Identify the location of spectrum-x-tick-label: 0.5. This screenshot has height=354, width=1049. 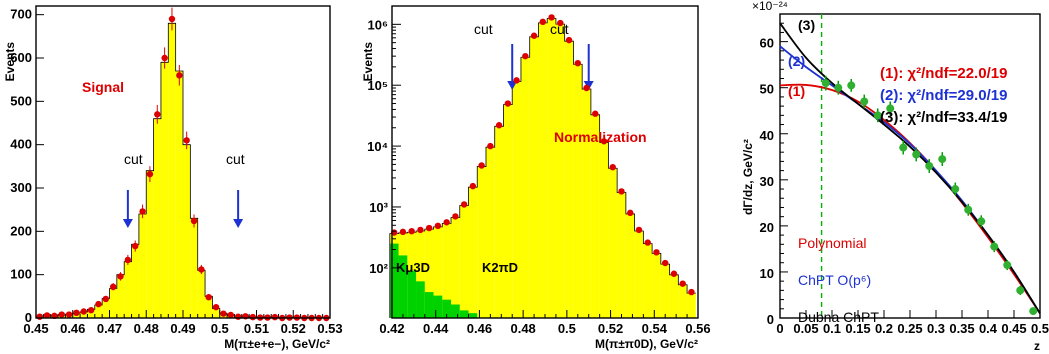
(1040, 328).